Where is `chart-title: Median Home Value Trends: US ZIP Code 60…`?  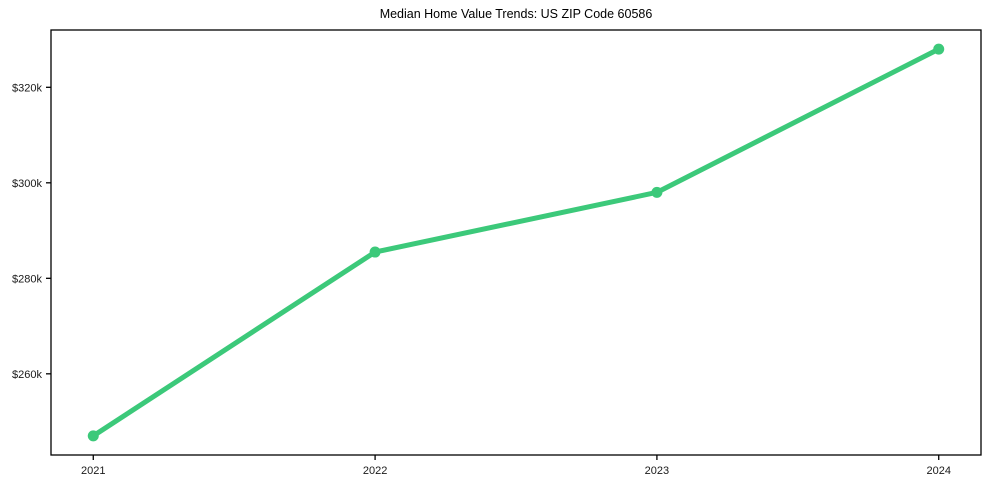
chart-title: Median Home Value Trends: US ZIP Code 60… is located at coordinates (516, 14).